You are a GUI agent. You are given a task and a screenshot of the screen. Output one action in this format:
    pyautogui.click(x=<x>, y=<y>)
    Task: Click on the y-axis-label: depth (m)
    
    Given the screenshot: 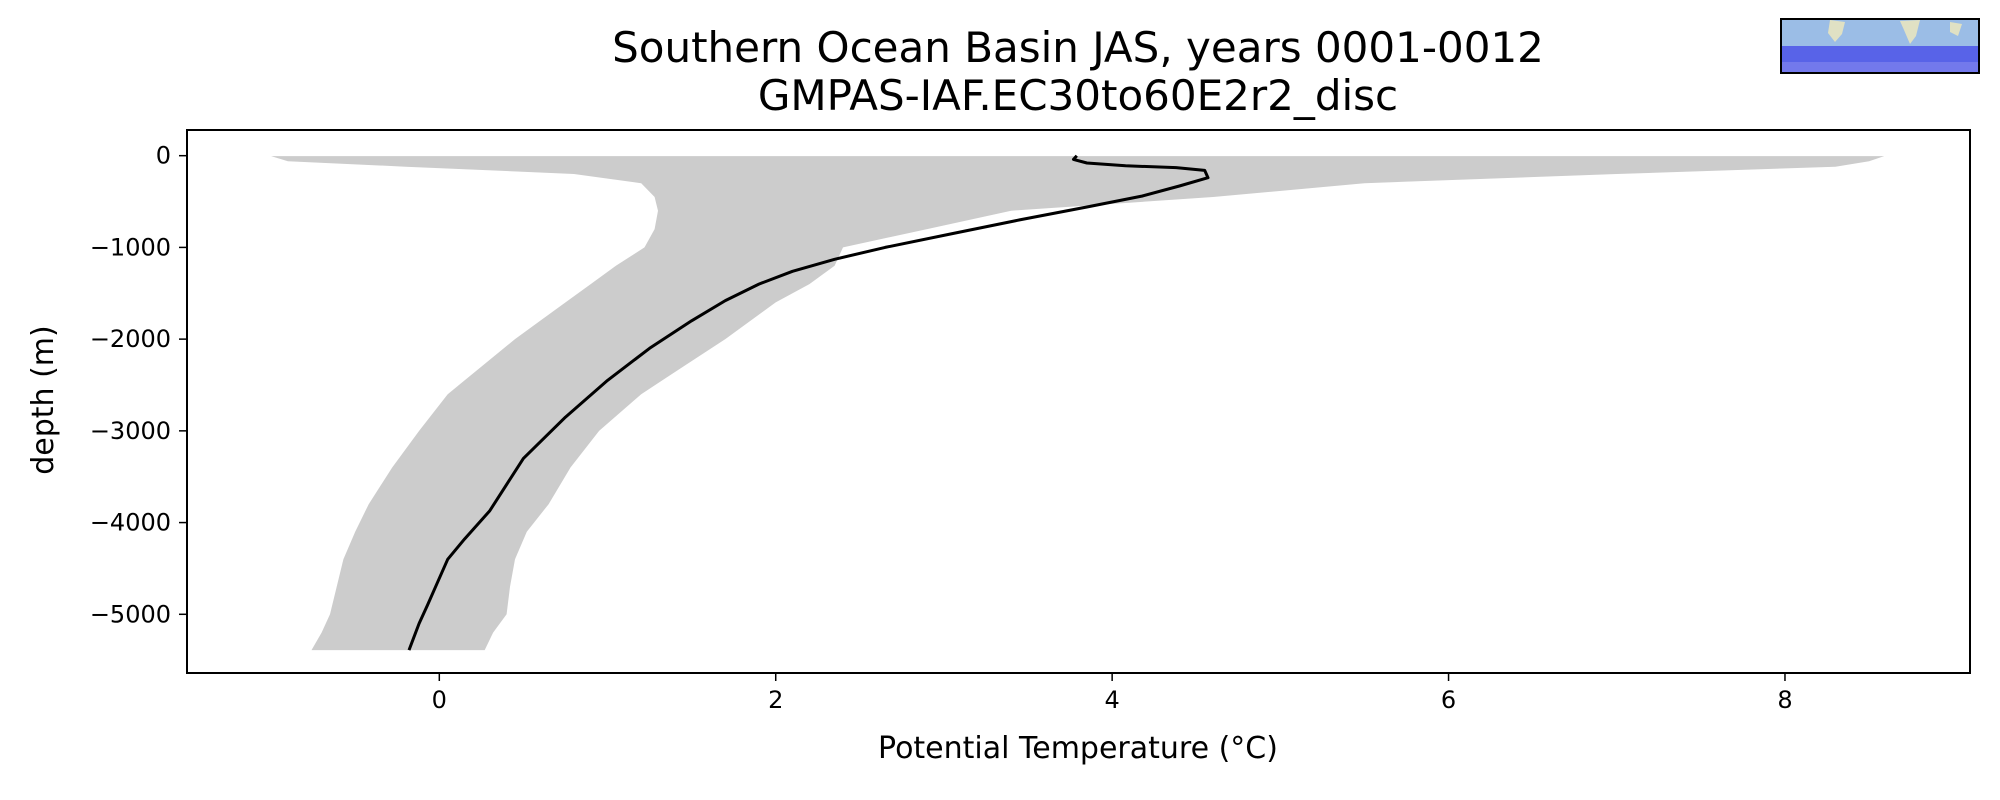 What is the action you would take?
    pyautogui.click(x=43, y=400)
    